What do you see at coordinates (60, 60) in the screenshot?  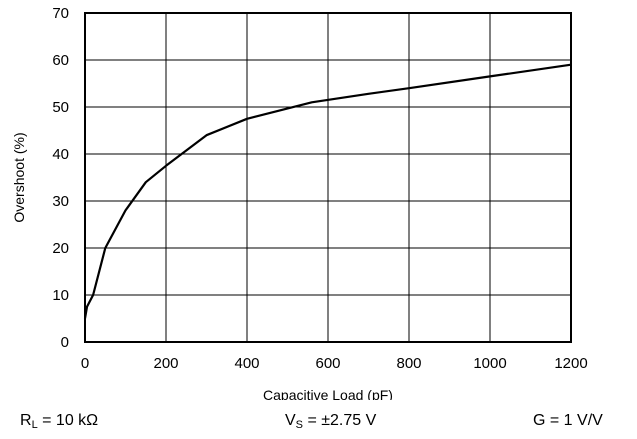 I see `y-tick-label: 60` at bounding box center [60, 60].